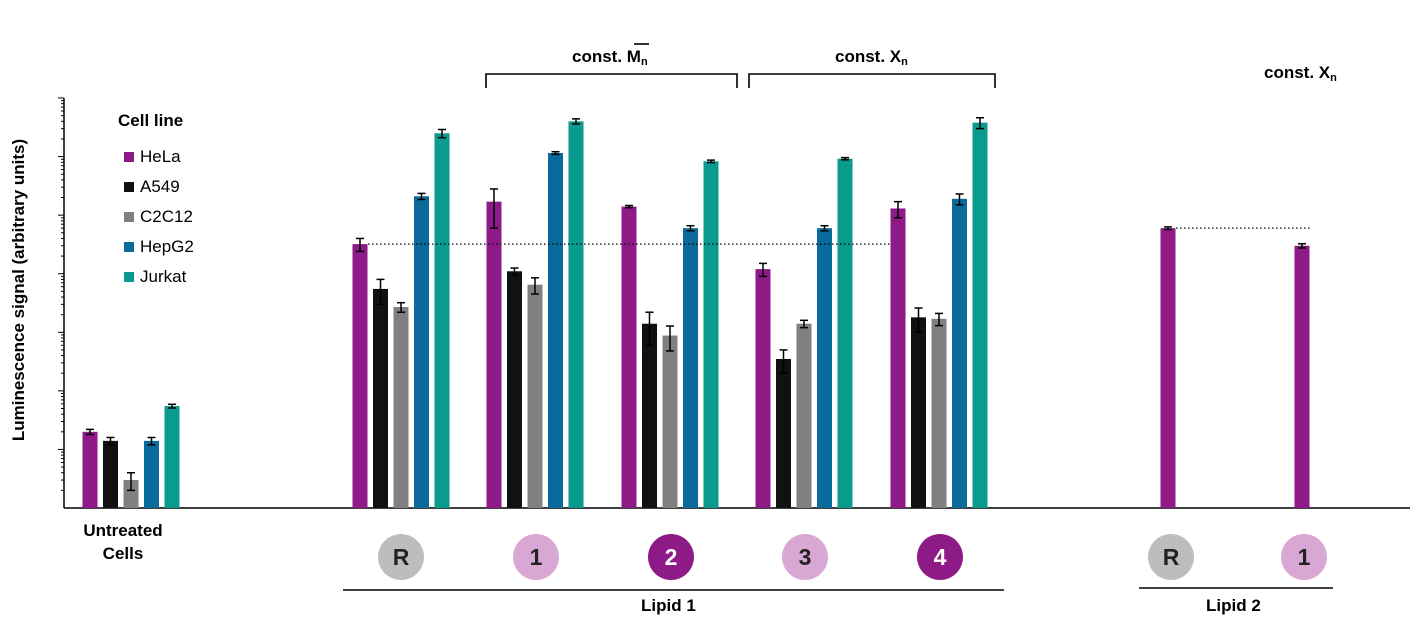 This screenshot has height=620, width=1417. What do you see at coordinates (868, 56) in the screenshot?
I see `header-xn-main: const. X` at bounding box center [868, 56].